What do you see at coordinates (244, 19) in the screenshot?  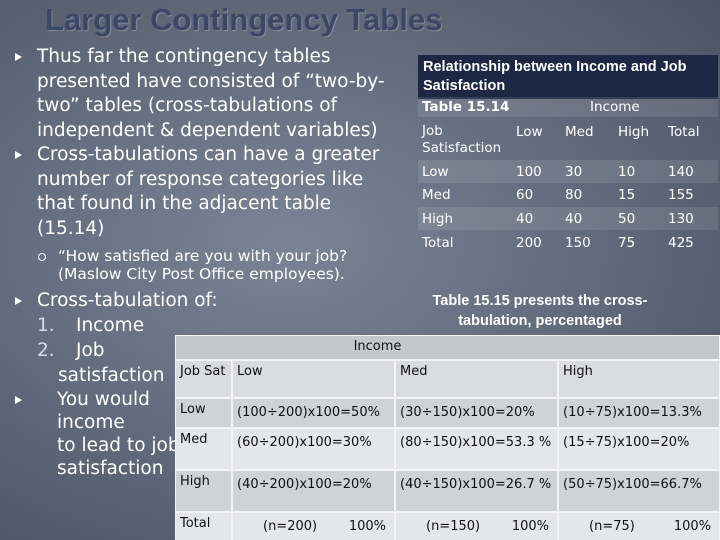 I see `slide-title: Larger Contingency Tables` at bounding box center [244, 19].